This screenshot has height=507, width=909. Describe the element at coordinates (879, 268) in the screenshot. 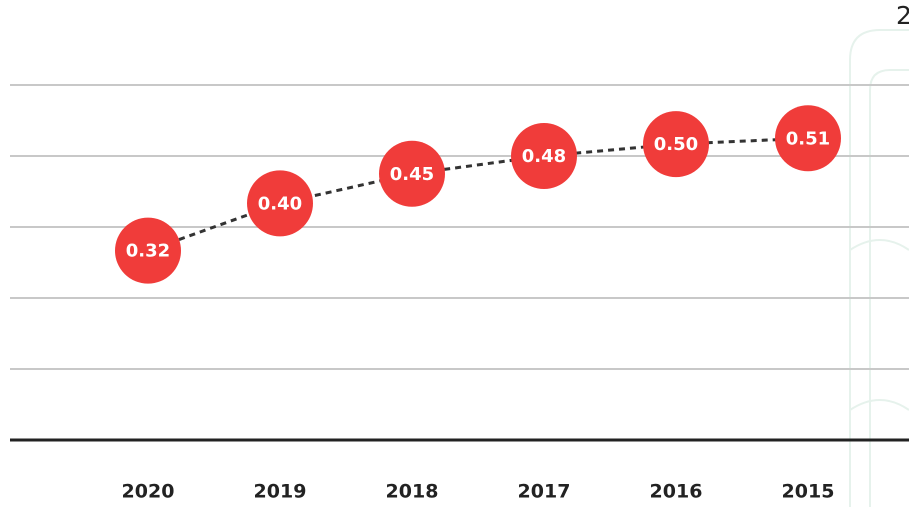

I see `background-decoration` at that location.